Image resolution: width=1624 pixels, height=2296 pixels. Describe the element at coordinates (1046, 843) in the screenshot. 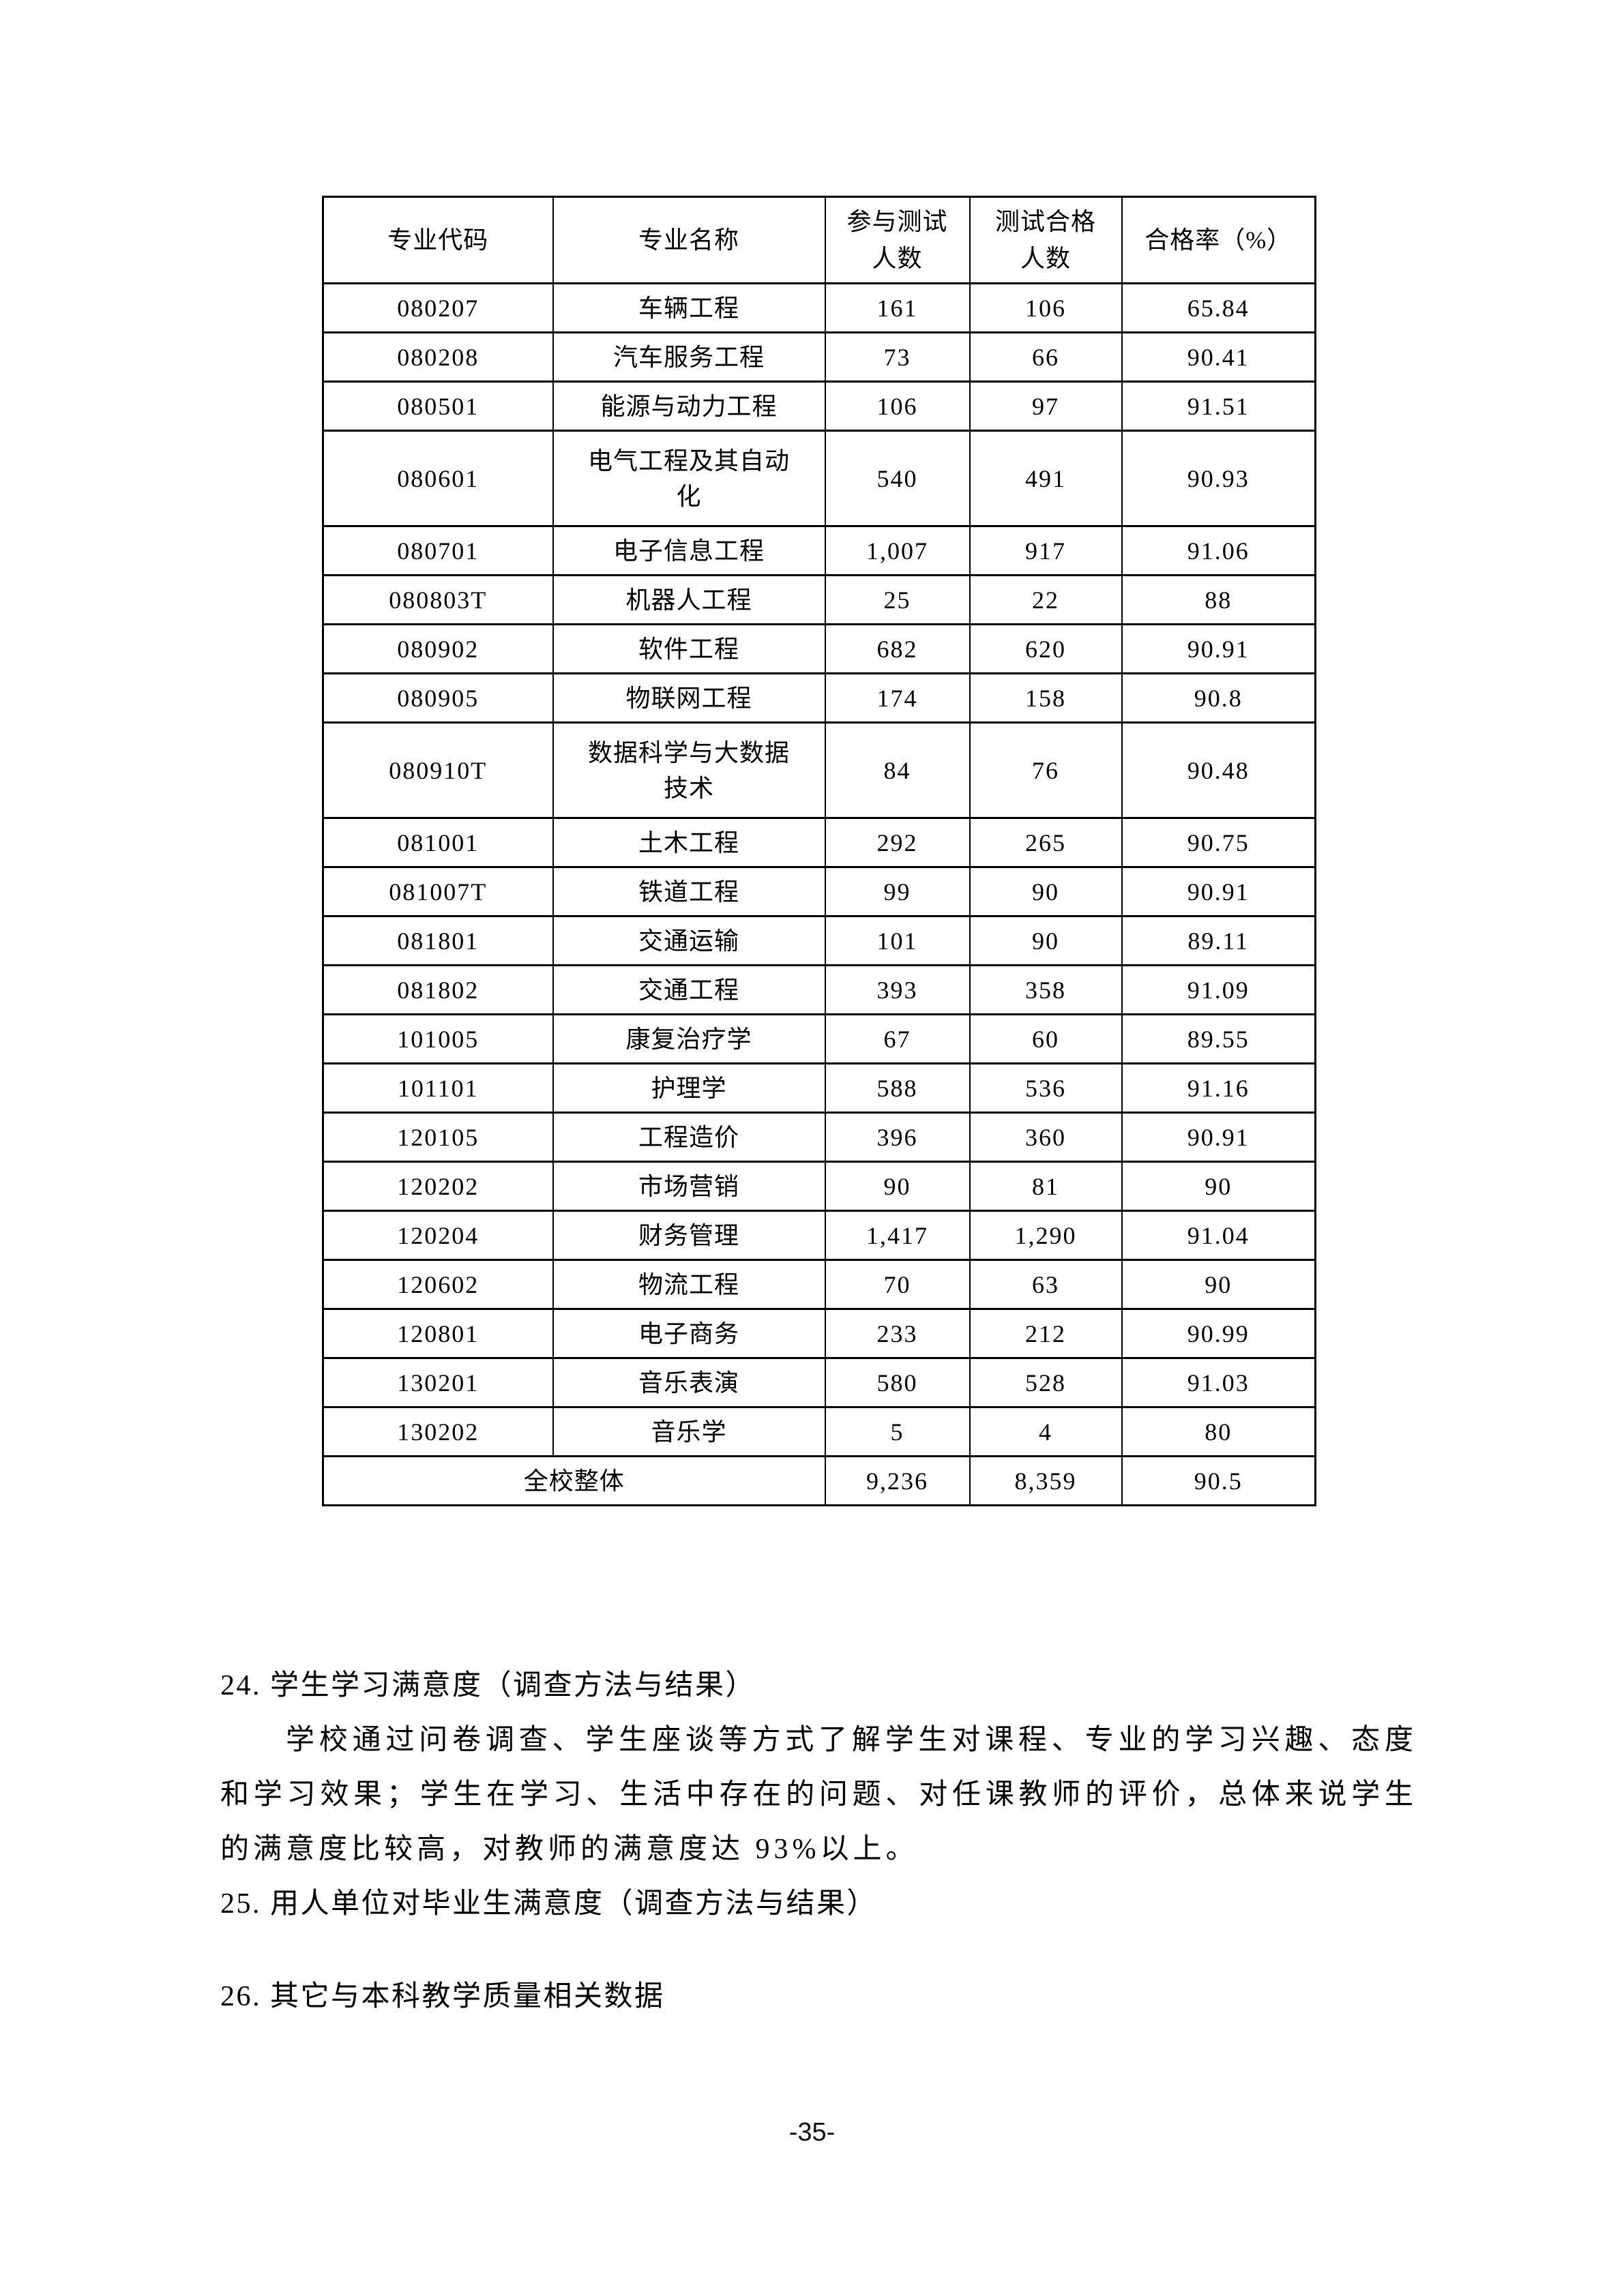

I see `cell-passed-count: 265` at that location.